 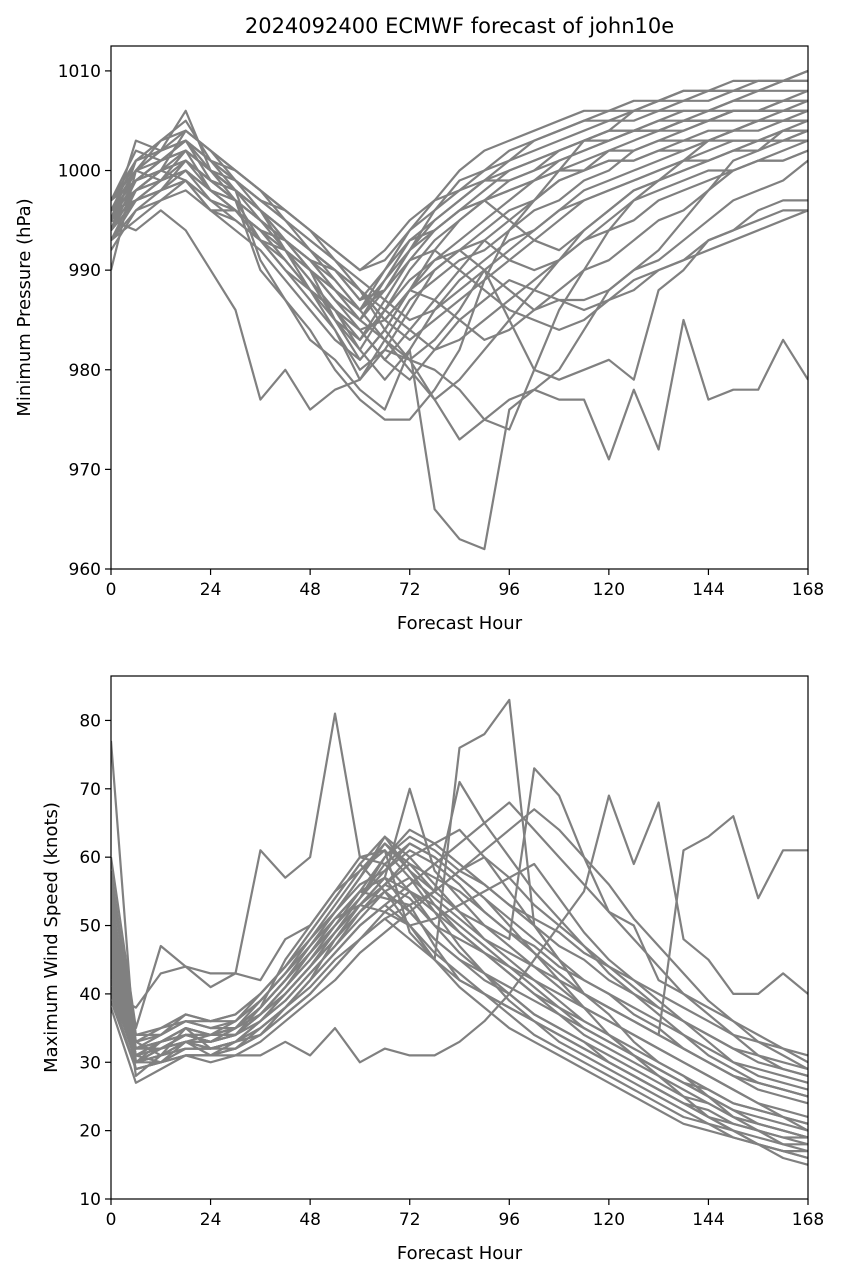 What do you see at coordinates (808, 590) in the screenshot?
I see `pressure-x-tick-label: 168` at bounding box center [808, 590].